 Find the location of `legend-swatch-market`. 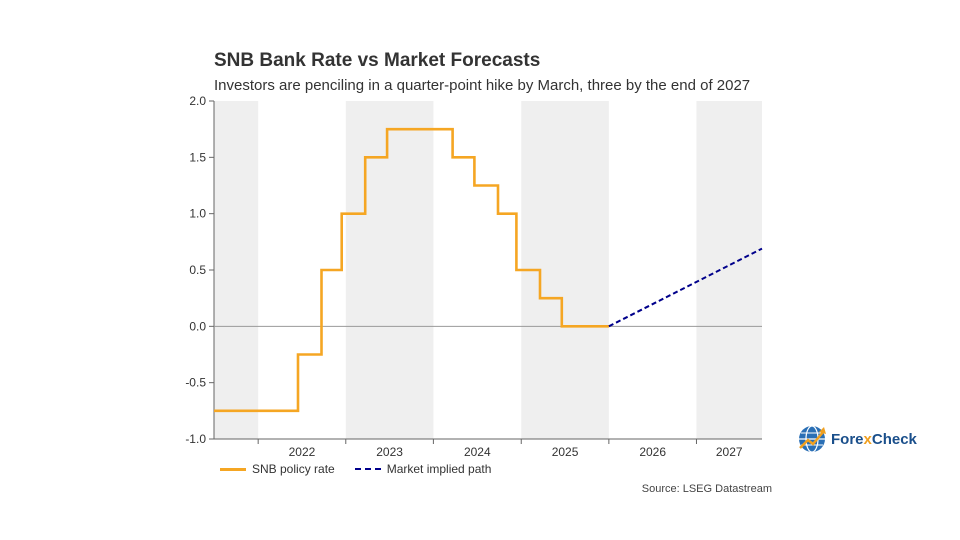

legend-swatch-market is located at coordinates (367, 469).